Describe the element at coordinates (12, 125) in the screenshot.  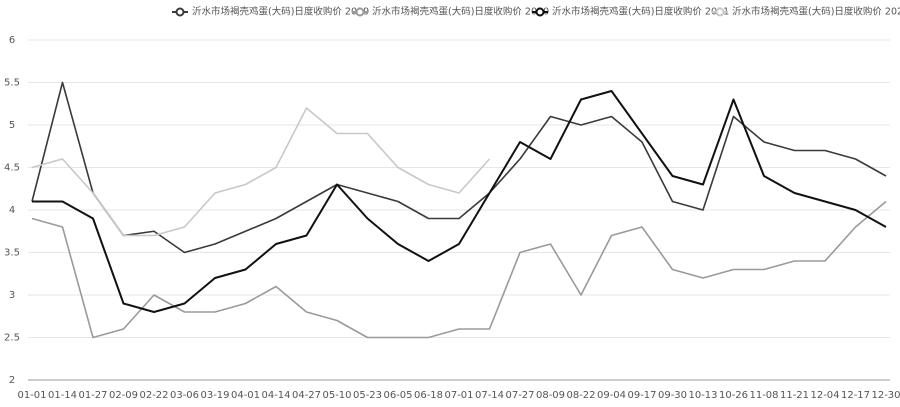
I see `y-tick-label: 5` at that location.